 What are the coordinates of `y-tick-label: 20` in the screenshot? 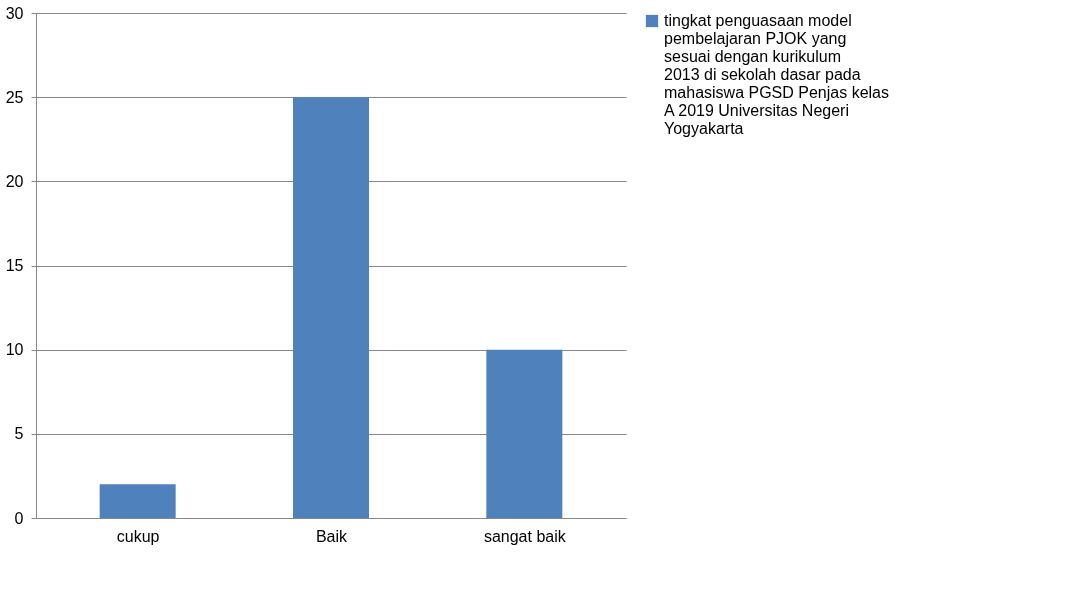 It's located at (14, 181).